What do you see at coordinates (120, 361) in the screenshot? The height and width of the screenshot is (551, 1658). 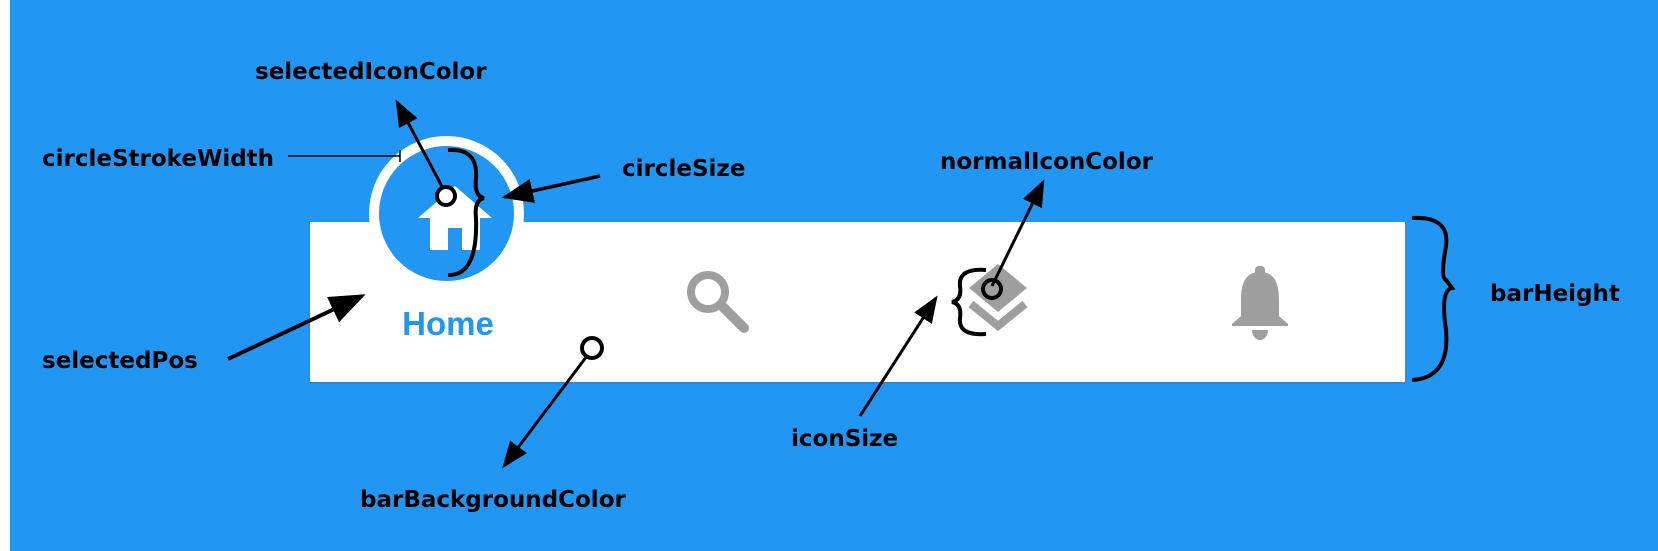 I see `selected-pos-callout: selectedPos` at bounding box center [120, 361].